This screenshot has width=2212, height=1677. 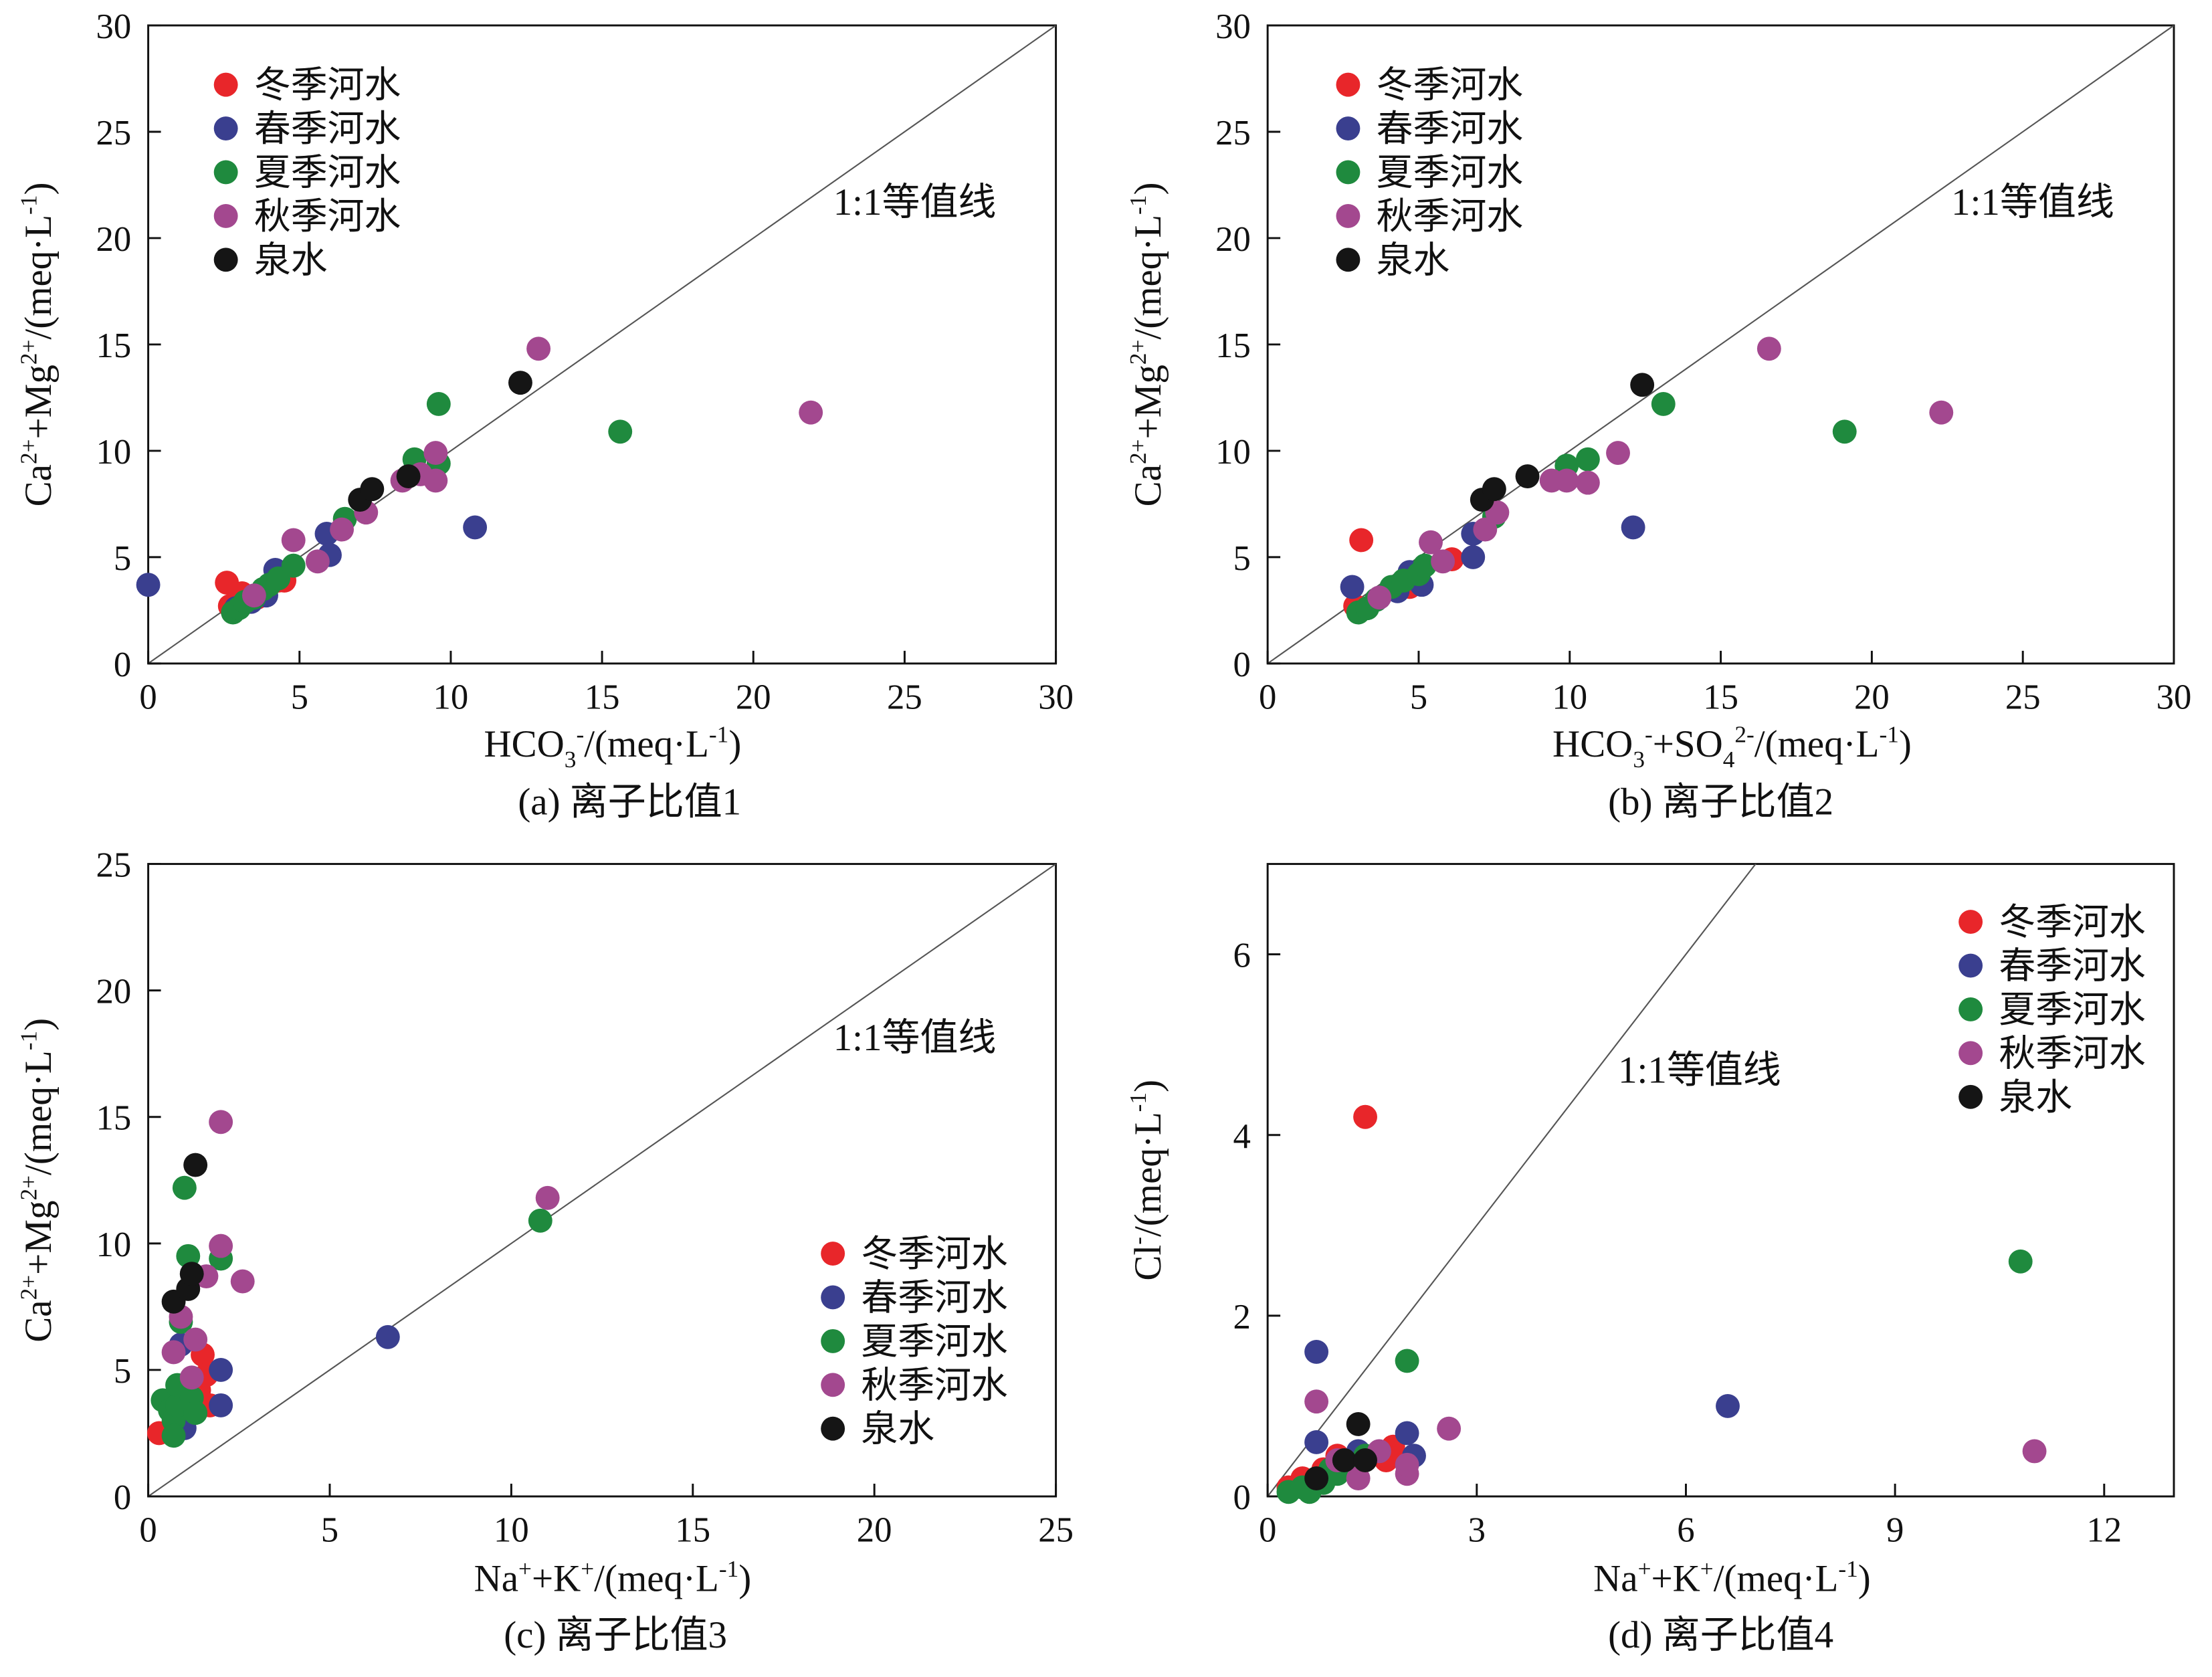 I want to click on y-tick-label: 6, so click(x=1241, y=955).